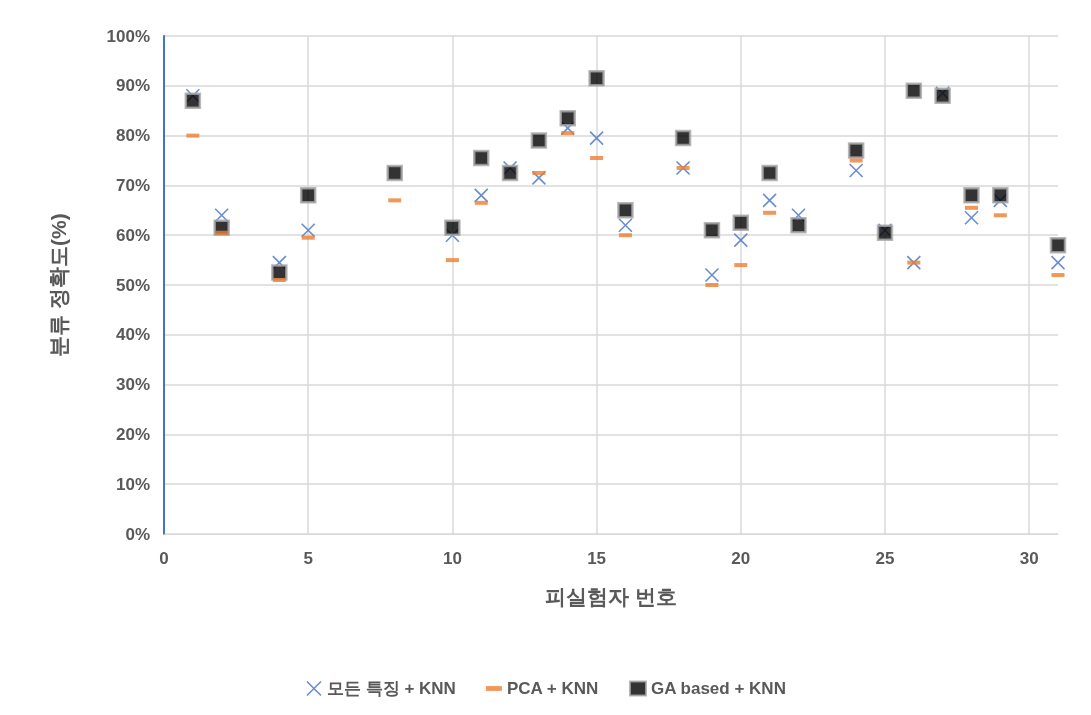 The image size is (1091, 715). Describe the element at coordinates (552, 688) in the screenshot. I see `legend-label: PCA + KNN` at that location.